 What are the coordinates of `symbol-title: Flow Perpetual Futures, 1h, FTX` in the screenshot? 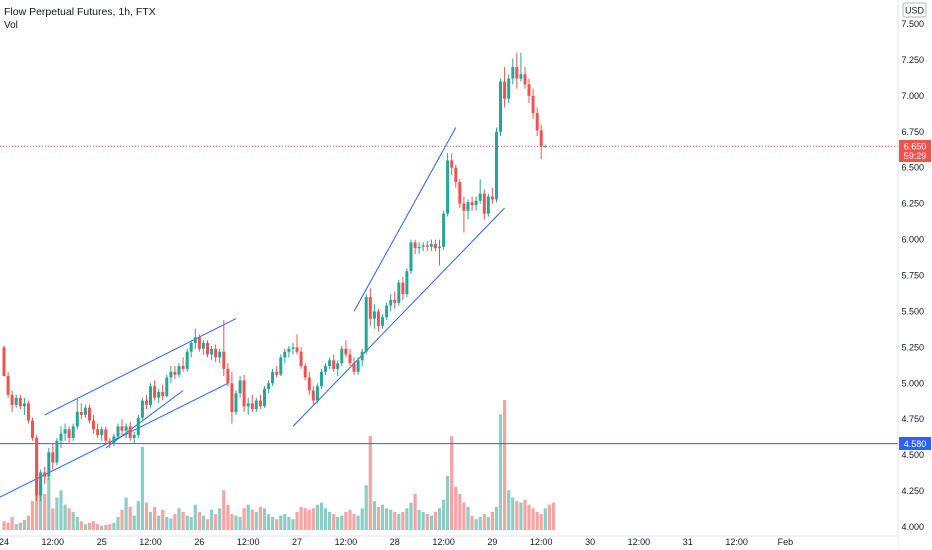 It's located at (80, 12).